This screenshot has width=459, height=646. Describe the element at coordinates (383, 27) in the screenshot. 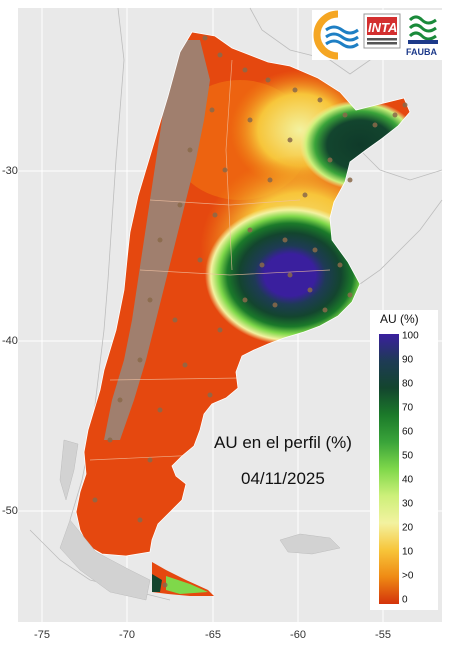

I see `inta-logo-text: INTA` at that location.